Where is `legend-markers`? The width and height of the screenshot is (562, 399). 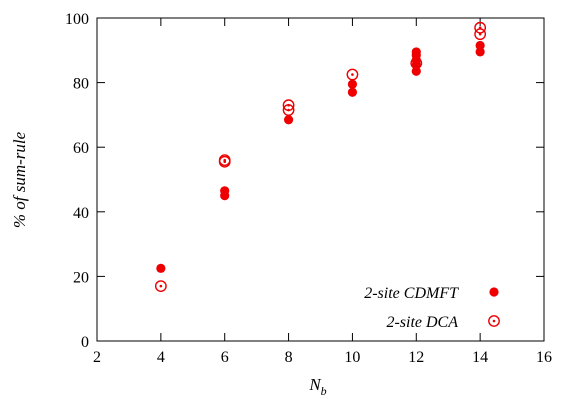 legend-markers is located at coordinates (494, 307).